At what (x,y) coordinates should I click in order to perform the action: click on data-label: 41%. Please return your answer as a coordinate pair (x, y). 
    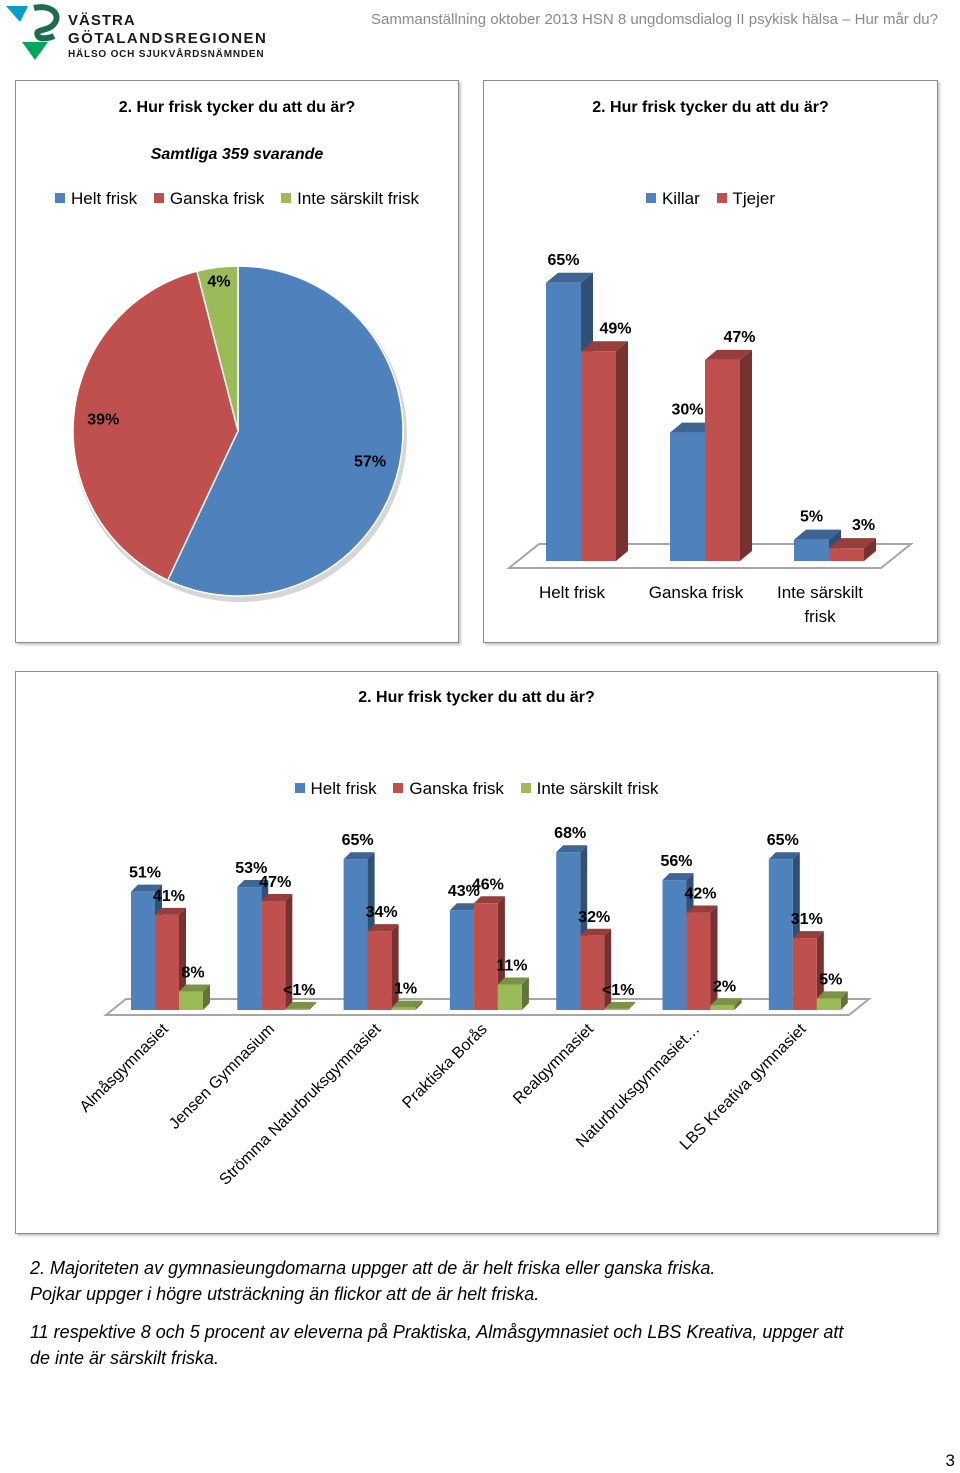
    Looking at the image, I should click on (169, 896).